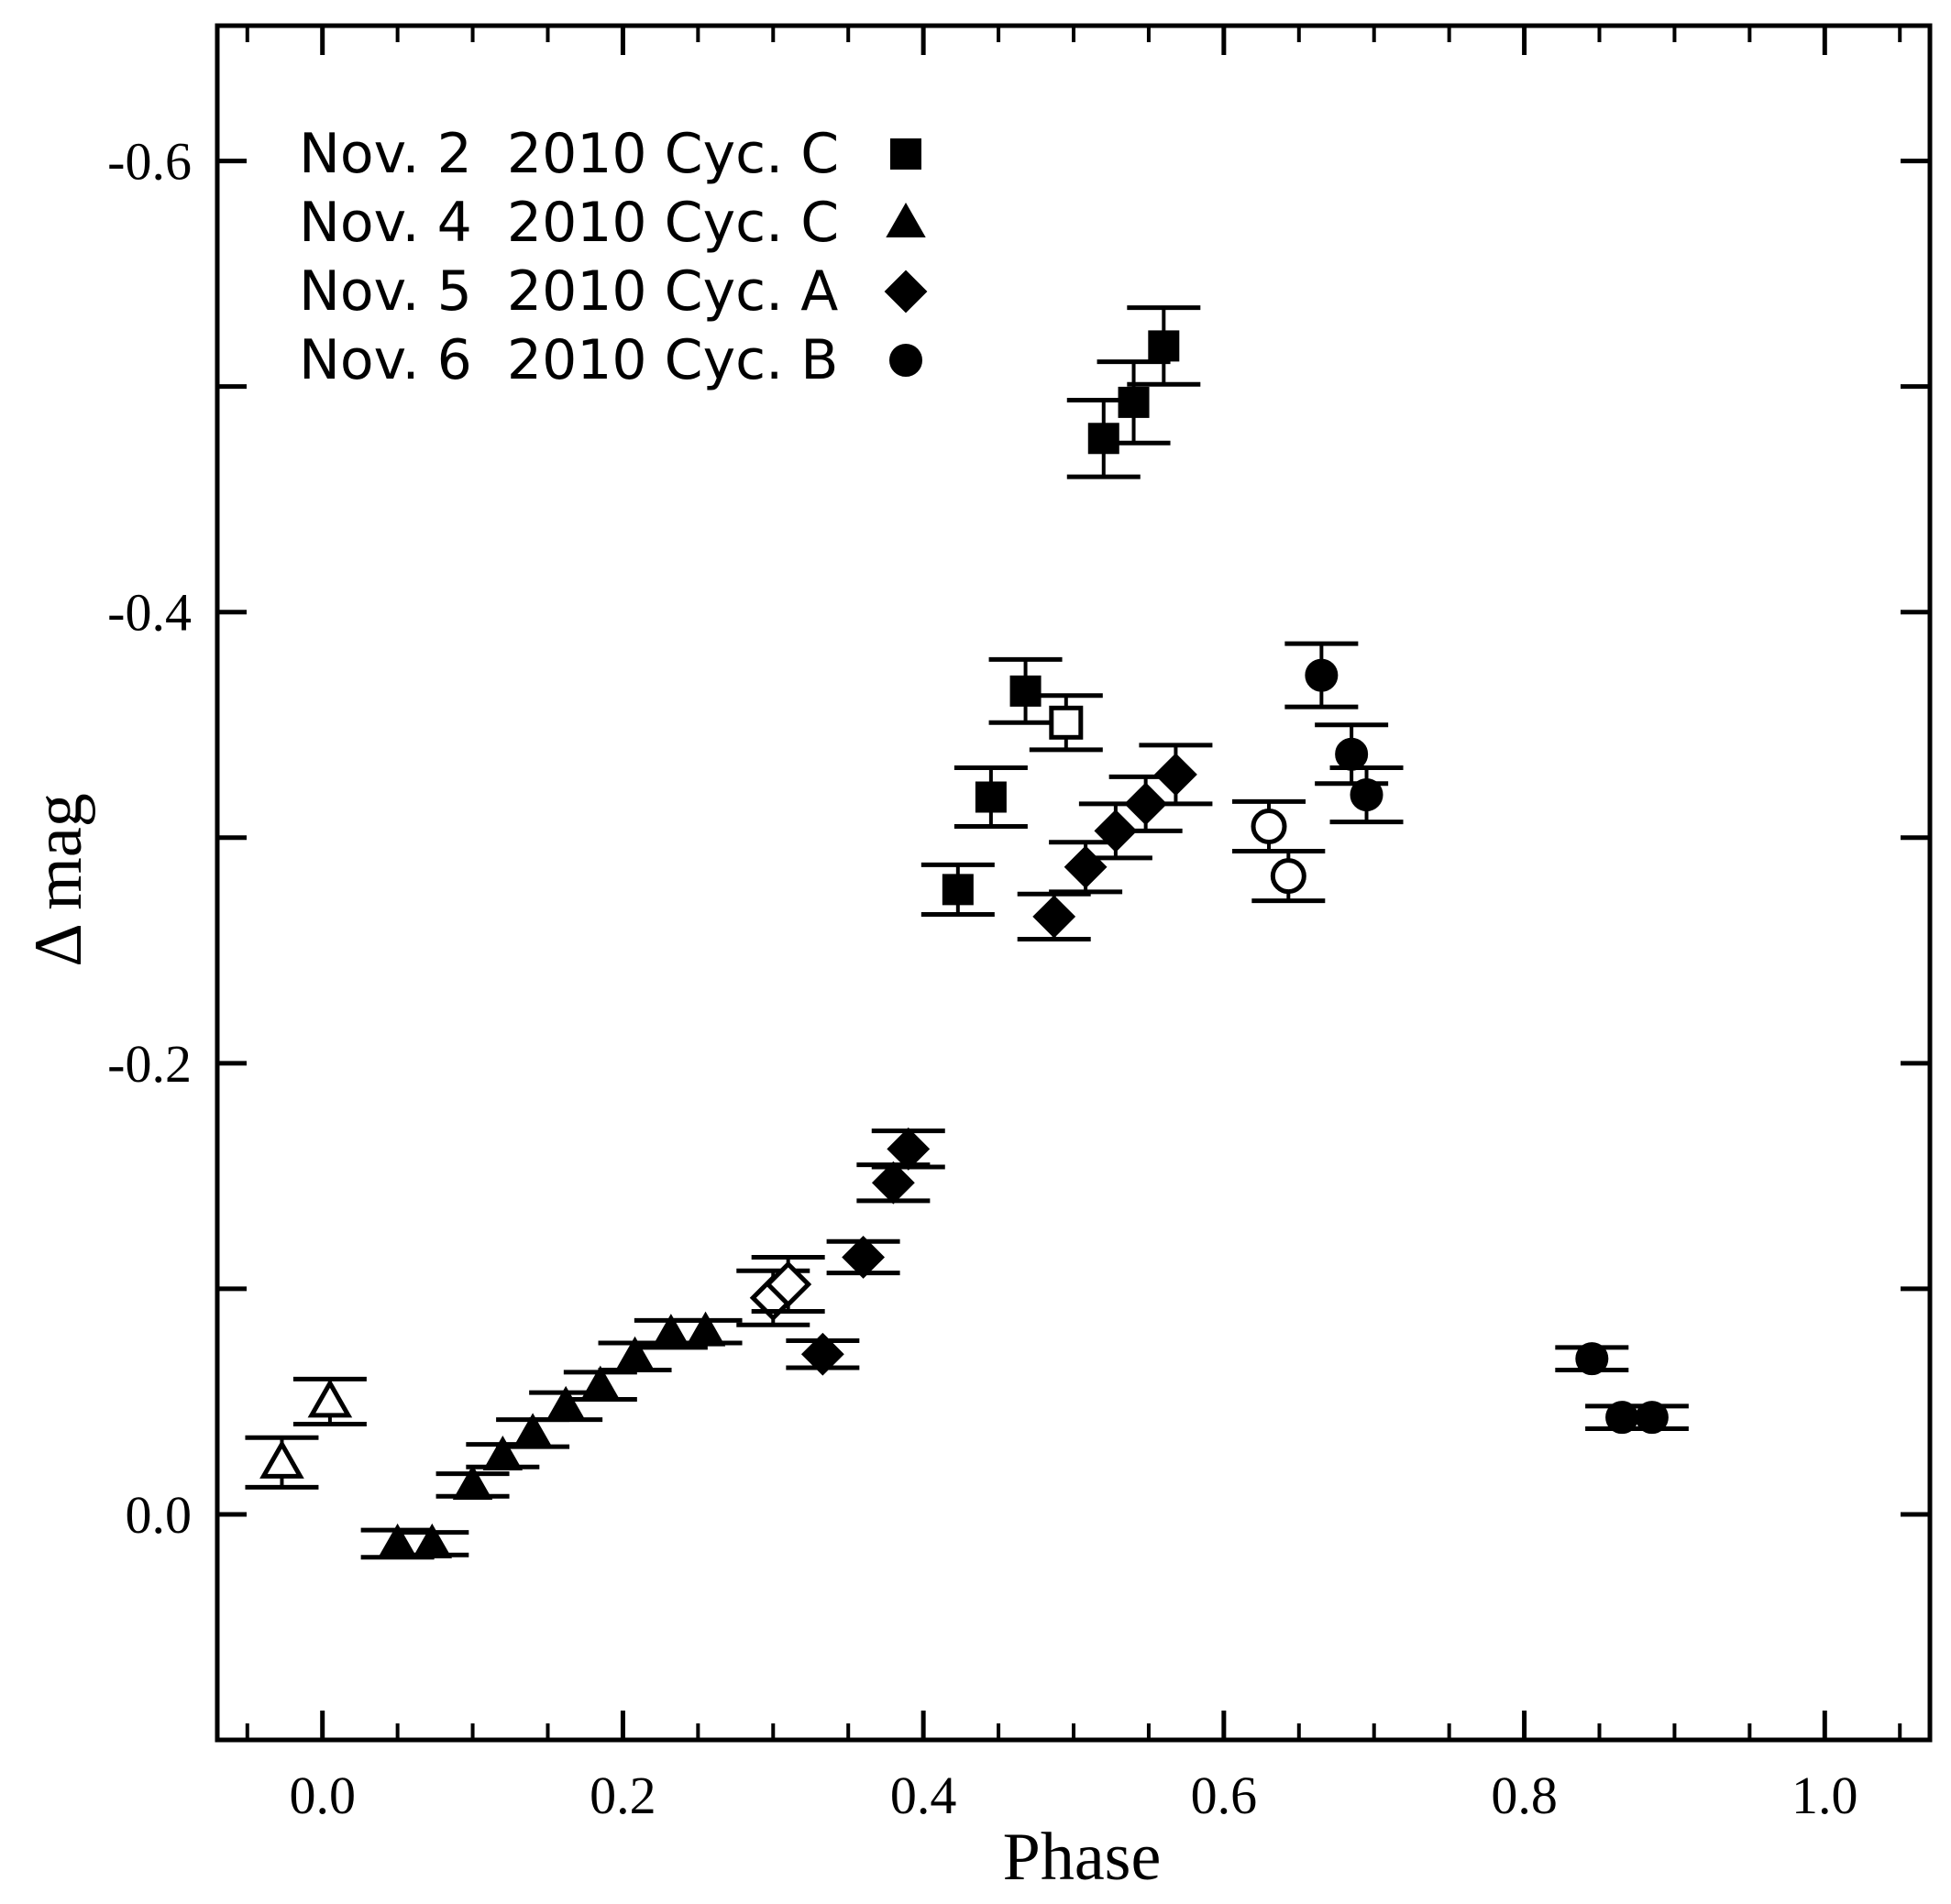 The height and width of the screenshot is (1904, 1951). Describe the element at coordinates (1061, 611) in the screenshot. I see `series-square` at that location.